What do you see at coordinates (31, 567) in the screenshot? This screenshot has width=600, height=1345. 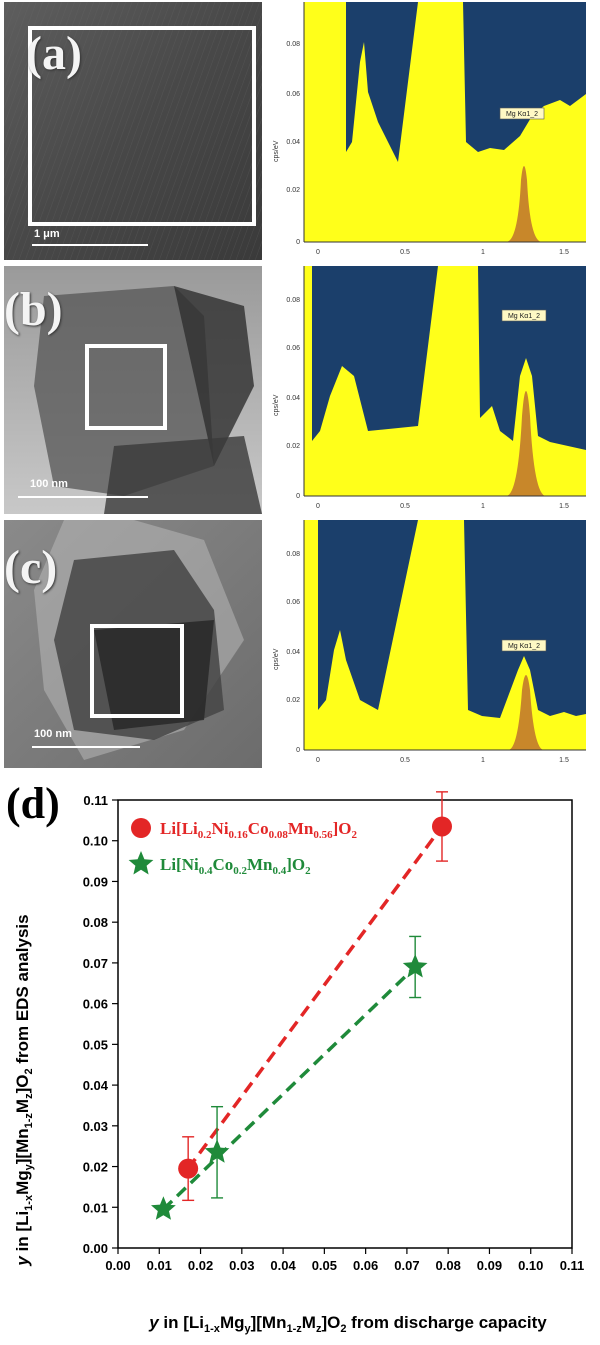 I see `panel-label-c: (c)` at bounding box center [31, 567].